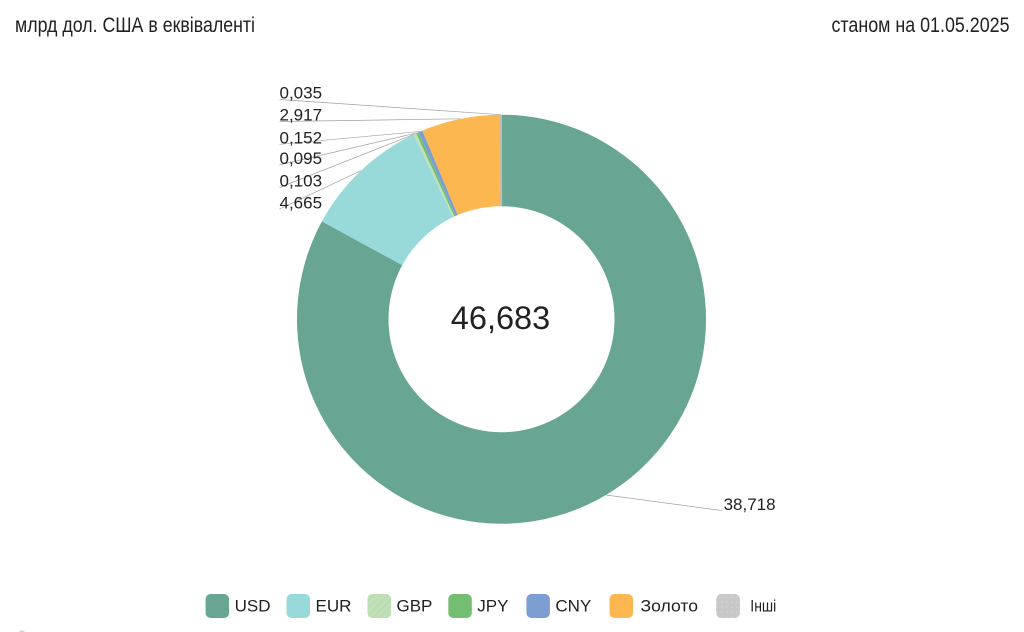  Describe the element at coordinates (921, 25) in the screenshot. I see `svg-text: станом на 01.05.2025` at that location.